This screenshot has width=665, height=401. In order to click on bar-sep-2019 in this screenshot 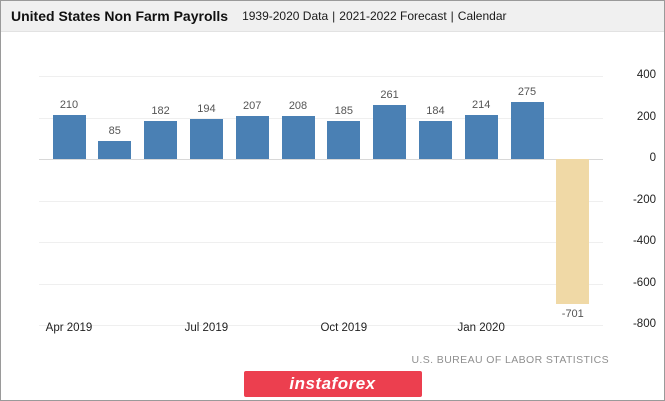, I will do `click(298, 137)`.